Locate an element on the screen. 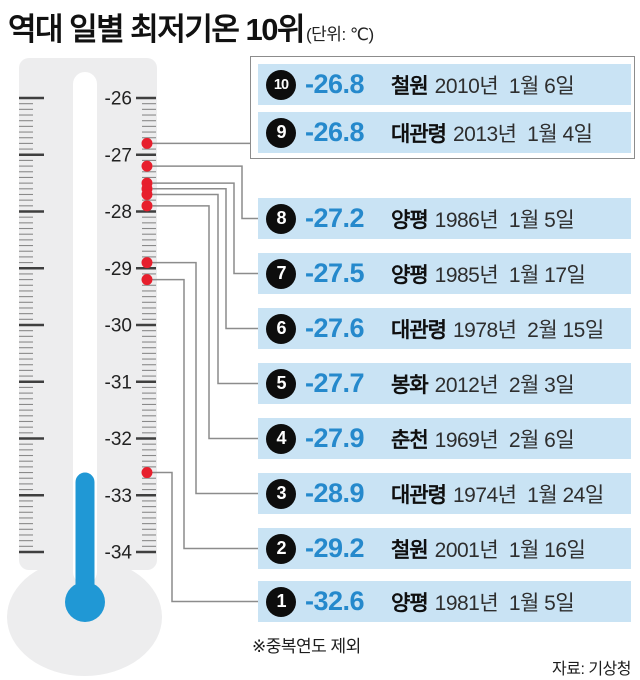 This screenshot has width=640, height=680. rank-row: 9 -26.8 대관령 2013년 1월 4일 is located at coordinates (444, 132).